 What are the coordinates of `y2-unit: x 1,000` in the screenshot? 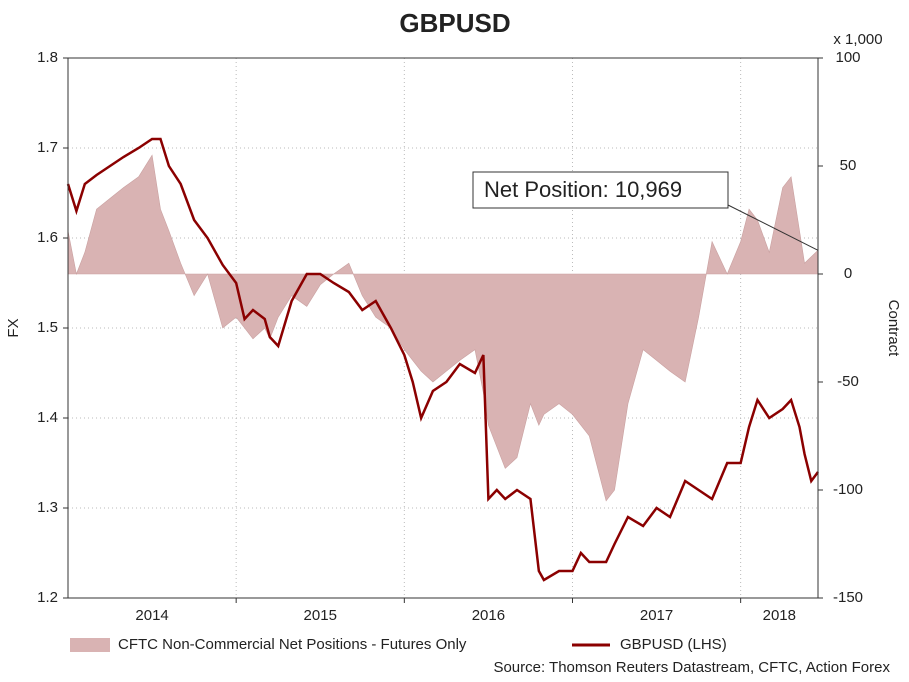 It's located at (857, 39).